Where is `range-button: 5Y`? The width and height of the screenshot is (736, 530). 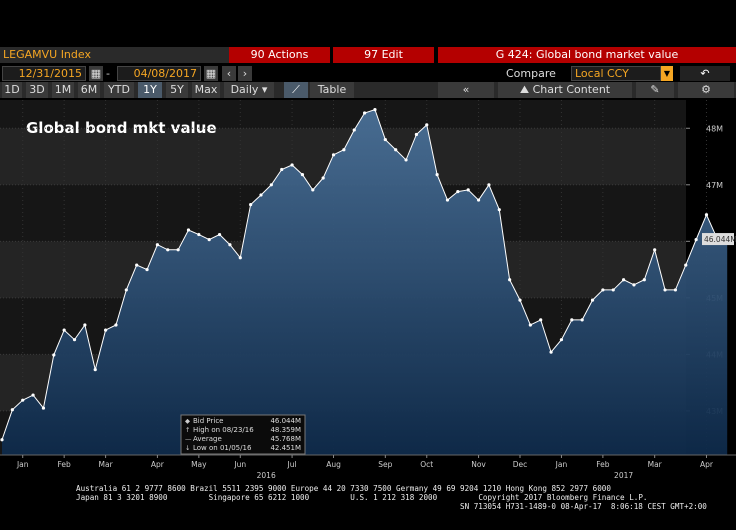 range-button: 5Y is located at coordinates (177, 90).